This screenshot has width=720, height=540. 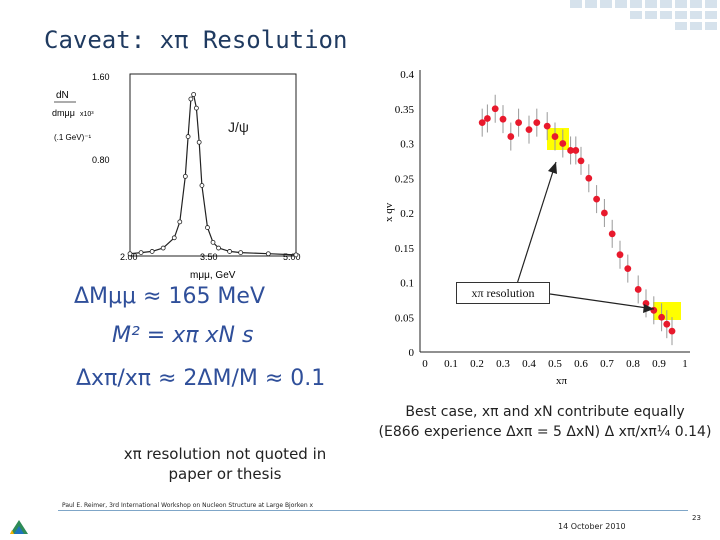 What do you see at coordinates (536, 223) in the screenshot?
I see `arrow-upper` at bounding box center [536, 223].